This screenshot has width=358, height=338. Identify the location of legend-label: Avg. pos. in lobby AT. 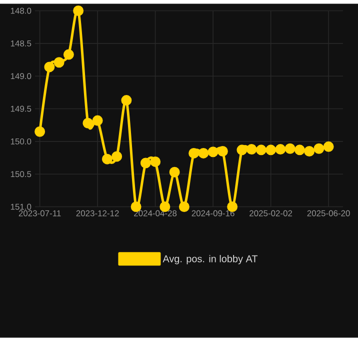
(210, 259).